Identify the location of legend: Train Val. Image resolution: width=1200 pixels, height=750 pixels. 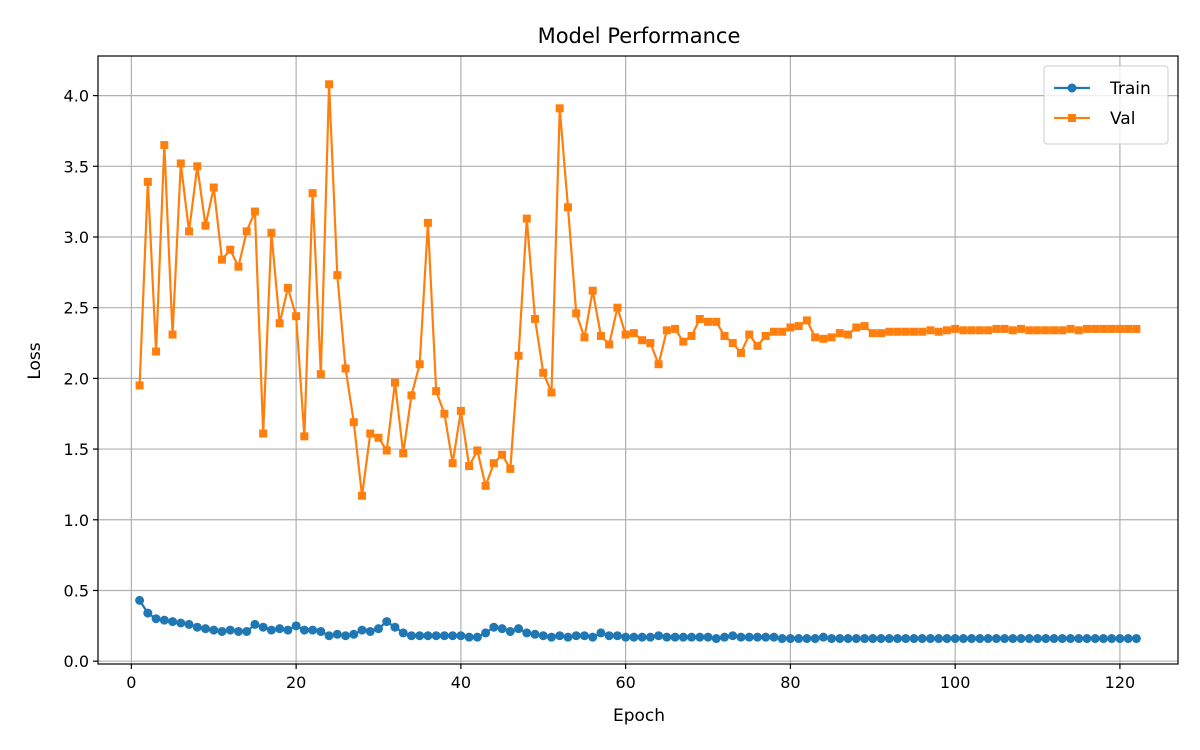
(1106, 105).